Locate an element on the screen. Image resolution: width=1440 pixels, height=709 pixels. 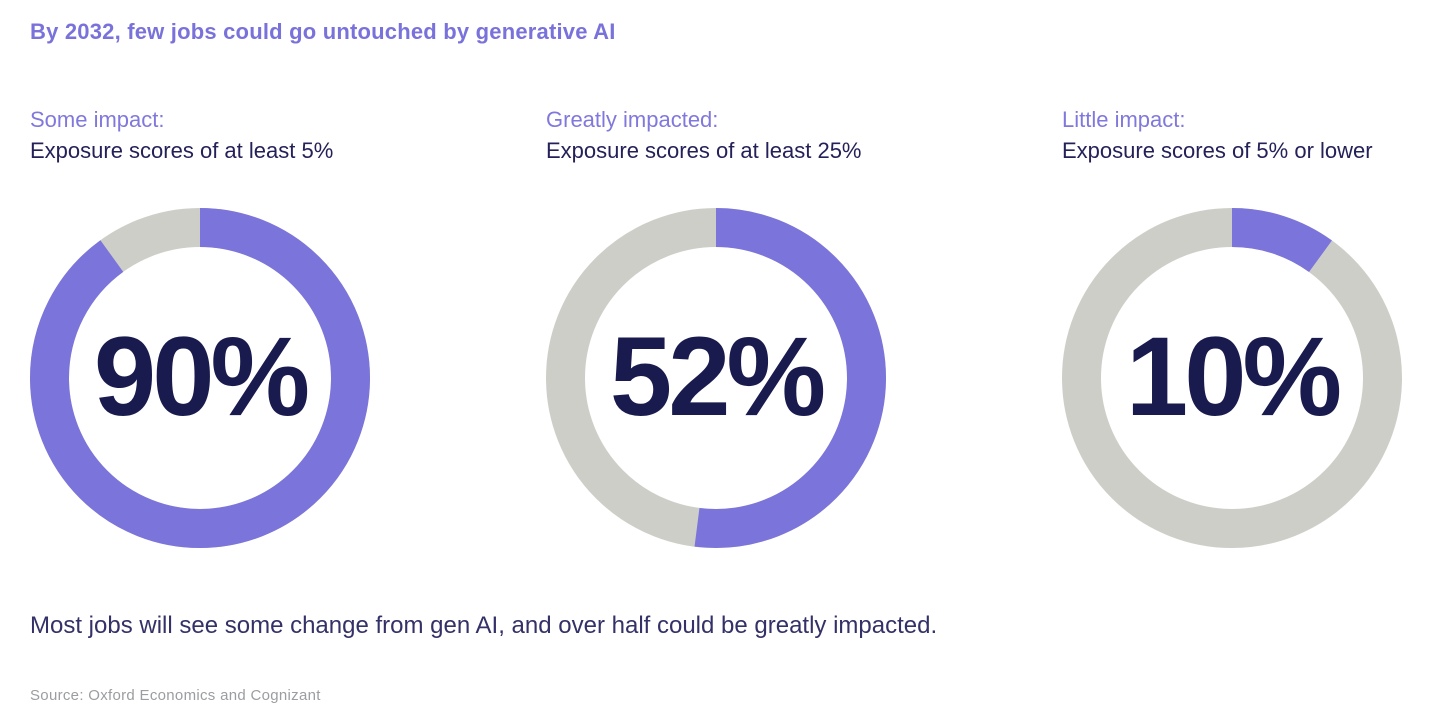
donut-chart: 10% is located at coordinates (1232, 378).